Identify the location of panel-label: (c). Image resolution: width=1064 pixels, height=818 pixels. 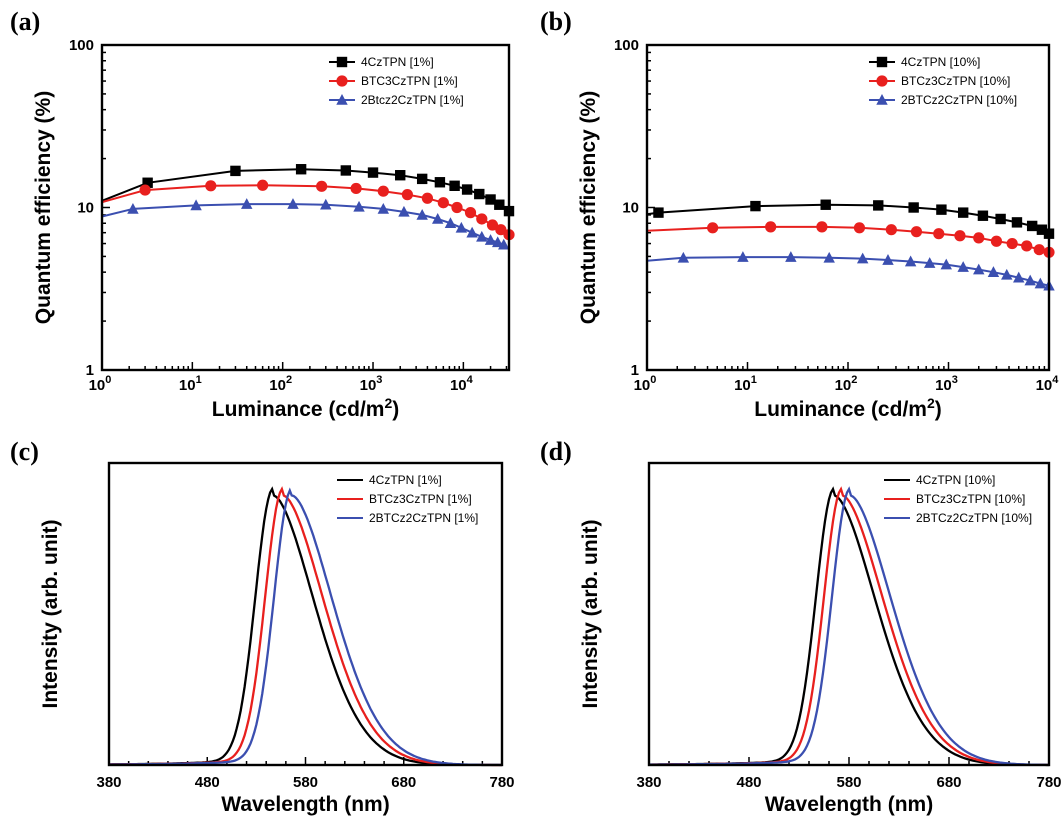
(24, 451).